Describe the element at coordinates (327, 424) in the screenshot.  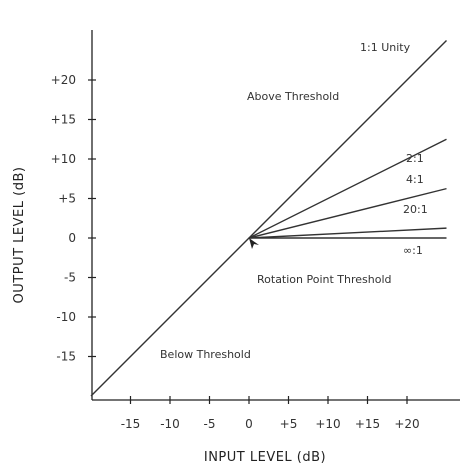
I see `x-tick-label: +10` at that location.